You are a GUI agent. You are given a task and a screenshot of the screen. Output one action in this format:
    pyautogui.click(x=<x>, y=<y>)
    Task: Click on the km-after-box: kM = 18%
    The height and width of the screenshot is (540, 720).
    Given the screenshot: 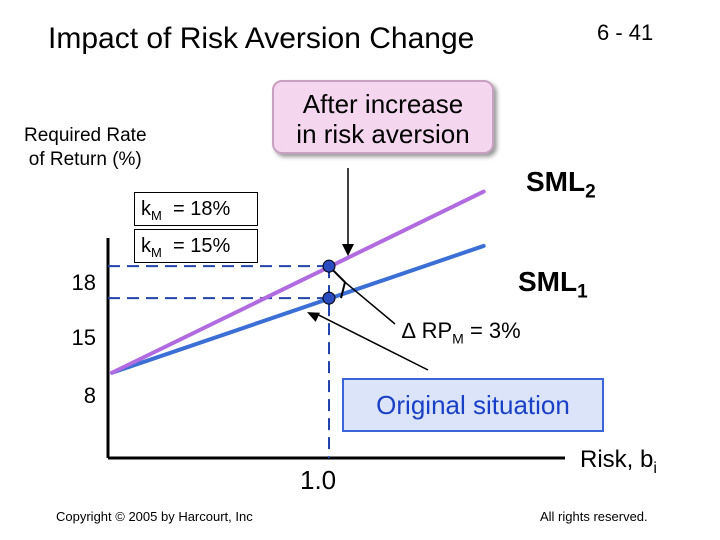 What is the action you would take?
    pyautogui.click(x=196, y=209)
    